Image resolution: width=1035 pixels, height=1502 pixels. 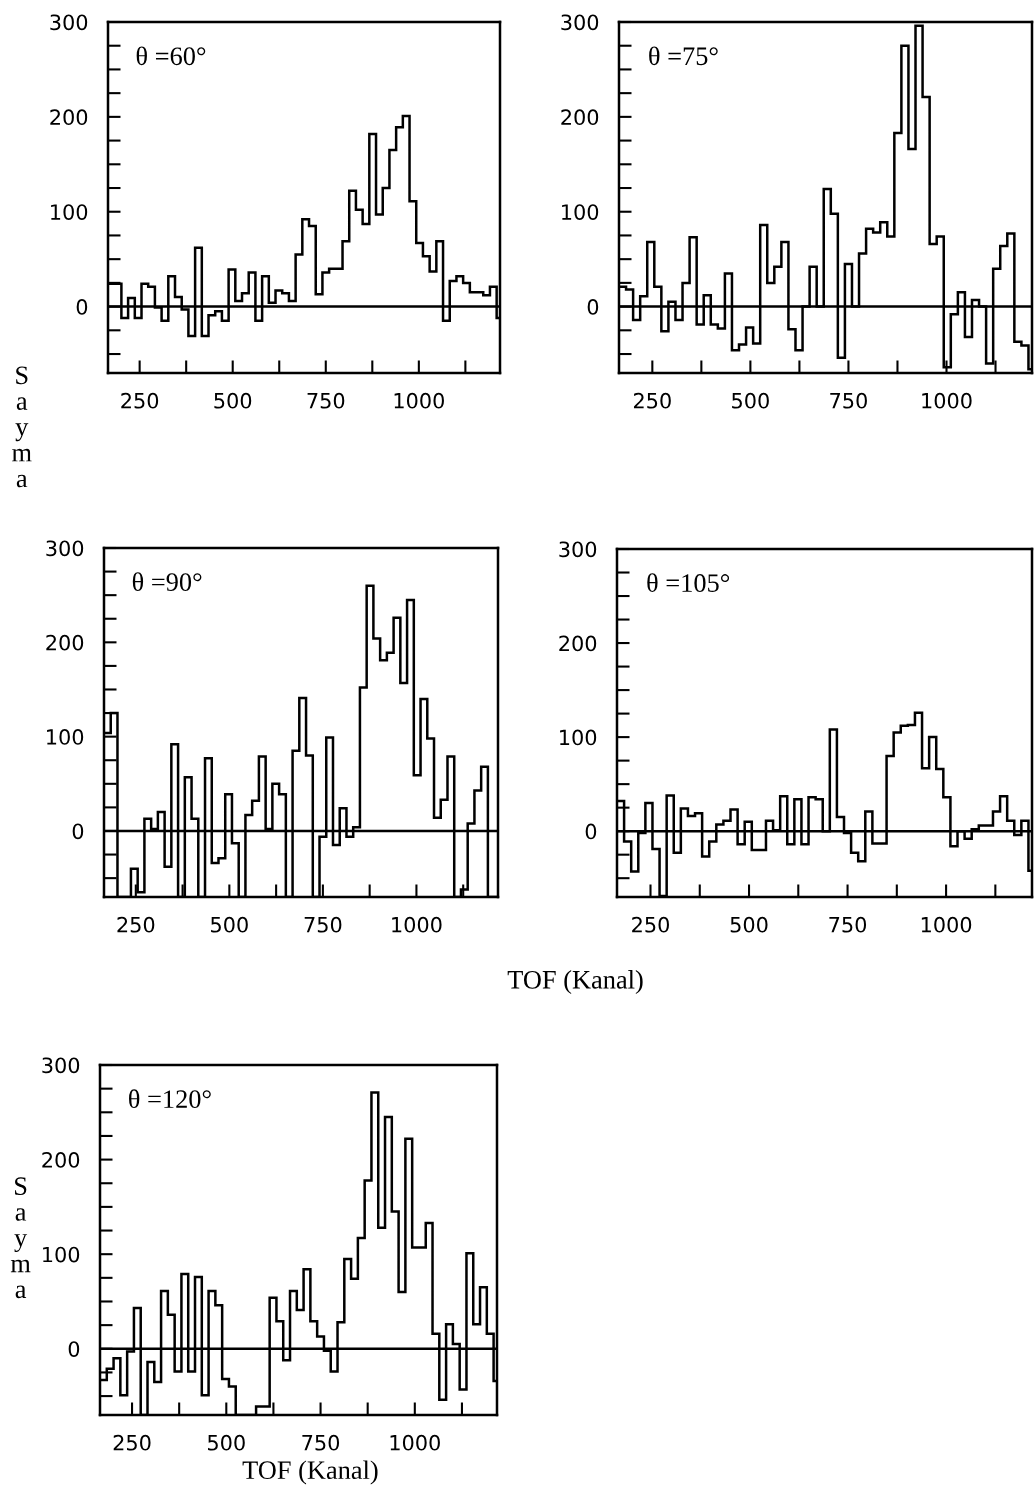 I want to click on text: θ =75°, so click(x=683, y=56).